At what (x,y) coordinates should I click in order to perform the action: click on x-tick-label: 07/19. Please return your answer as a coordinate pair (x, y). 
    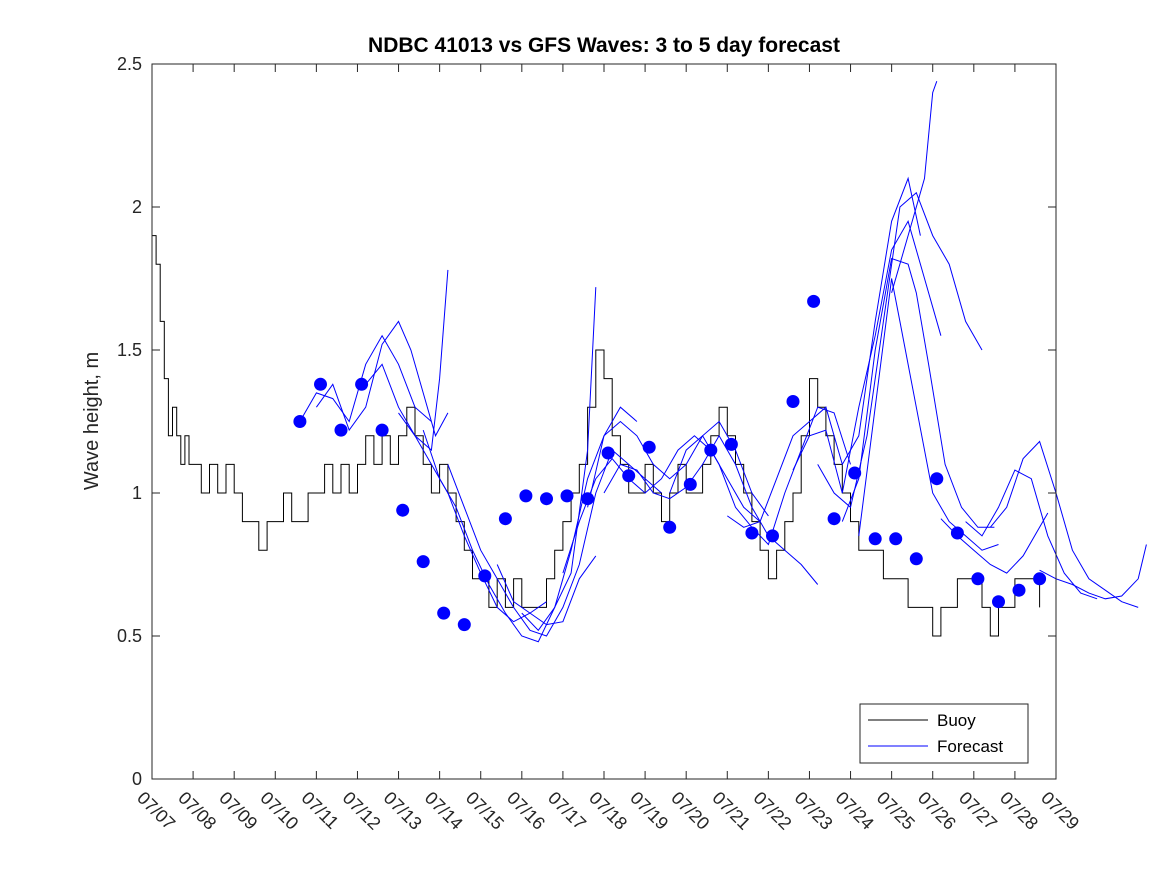
    Looking at the image, I should click on (649, 811).